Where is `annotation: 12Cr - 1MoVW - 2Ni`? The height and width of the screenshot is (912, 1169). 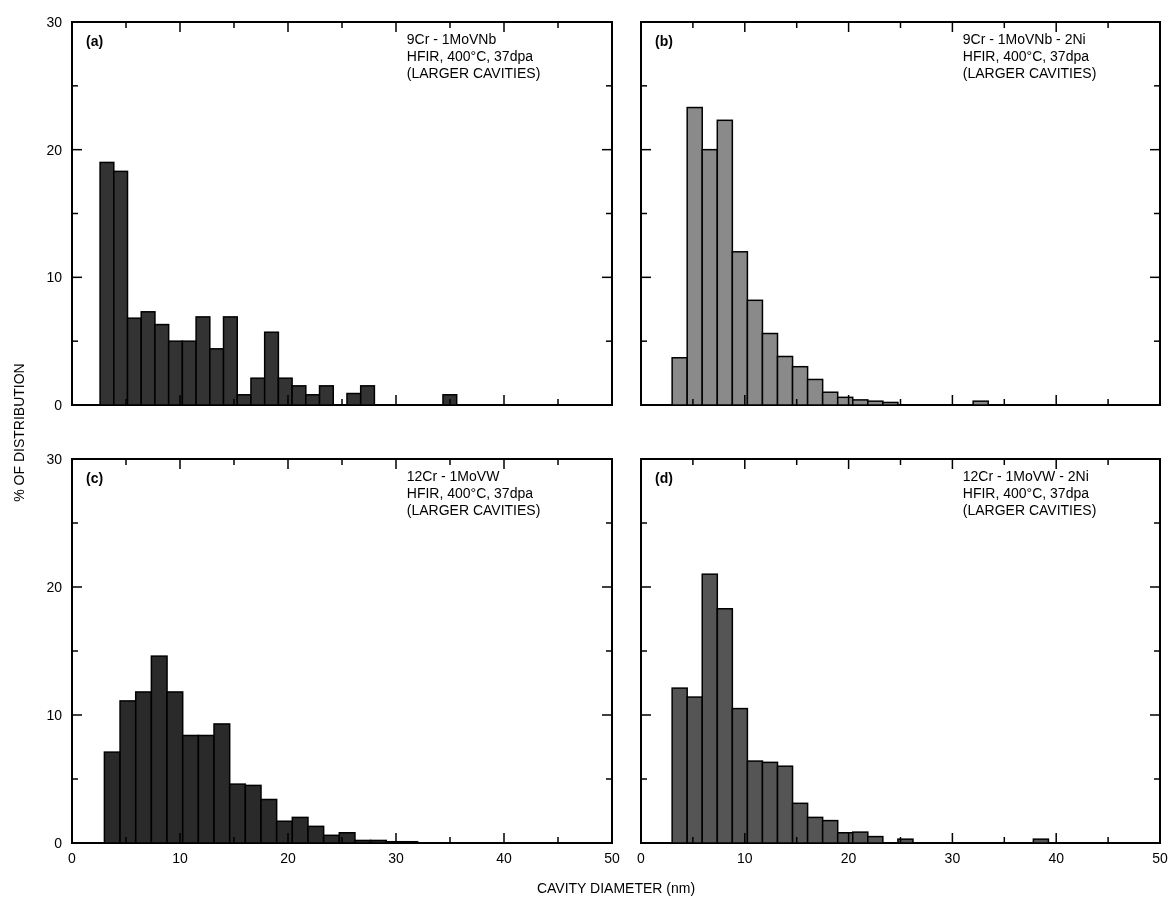
annotation: 12Cr - 1MoVW - 2Ni is located at coordinates (1025, 476).